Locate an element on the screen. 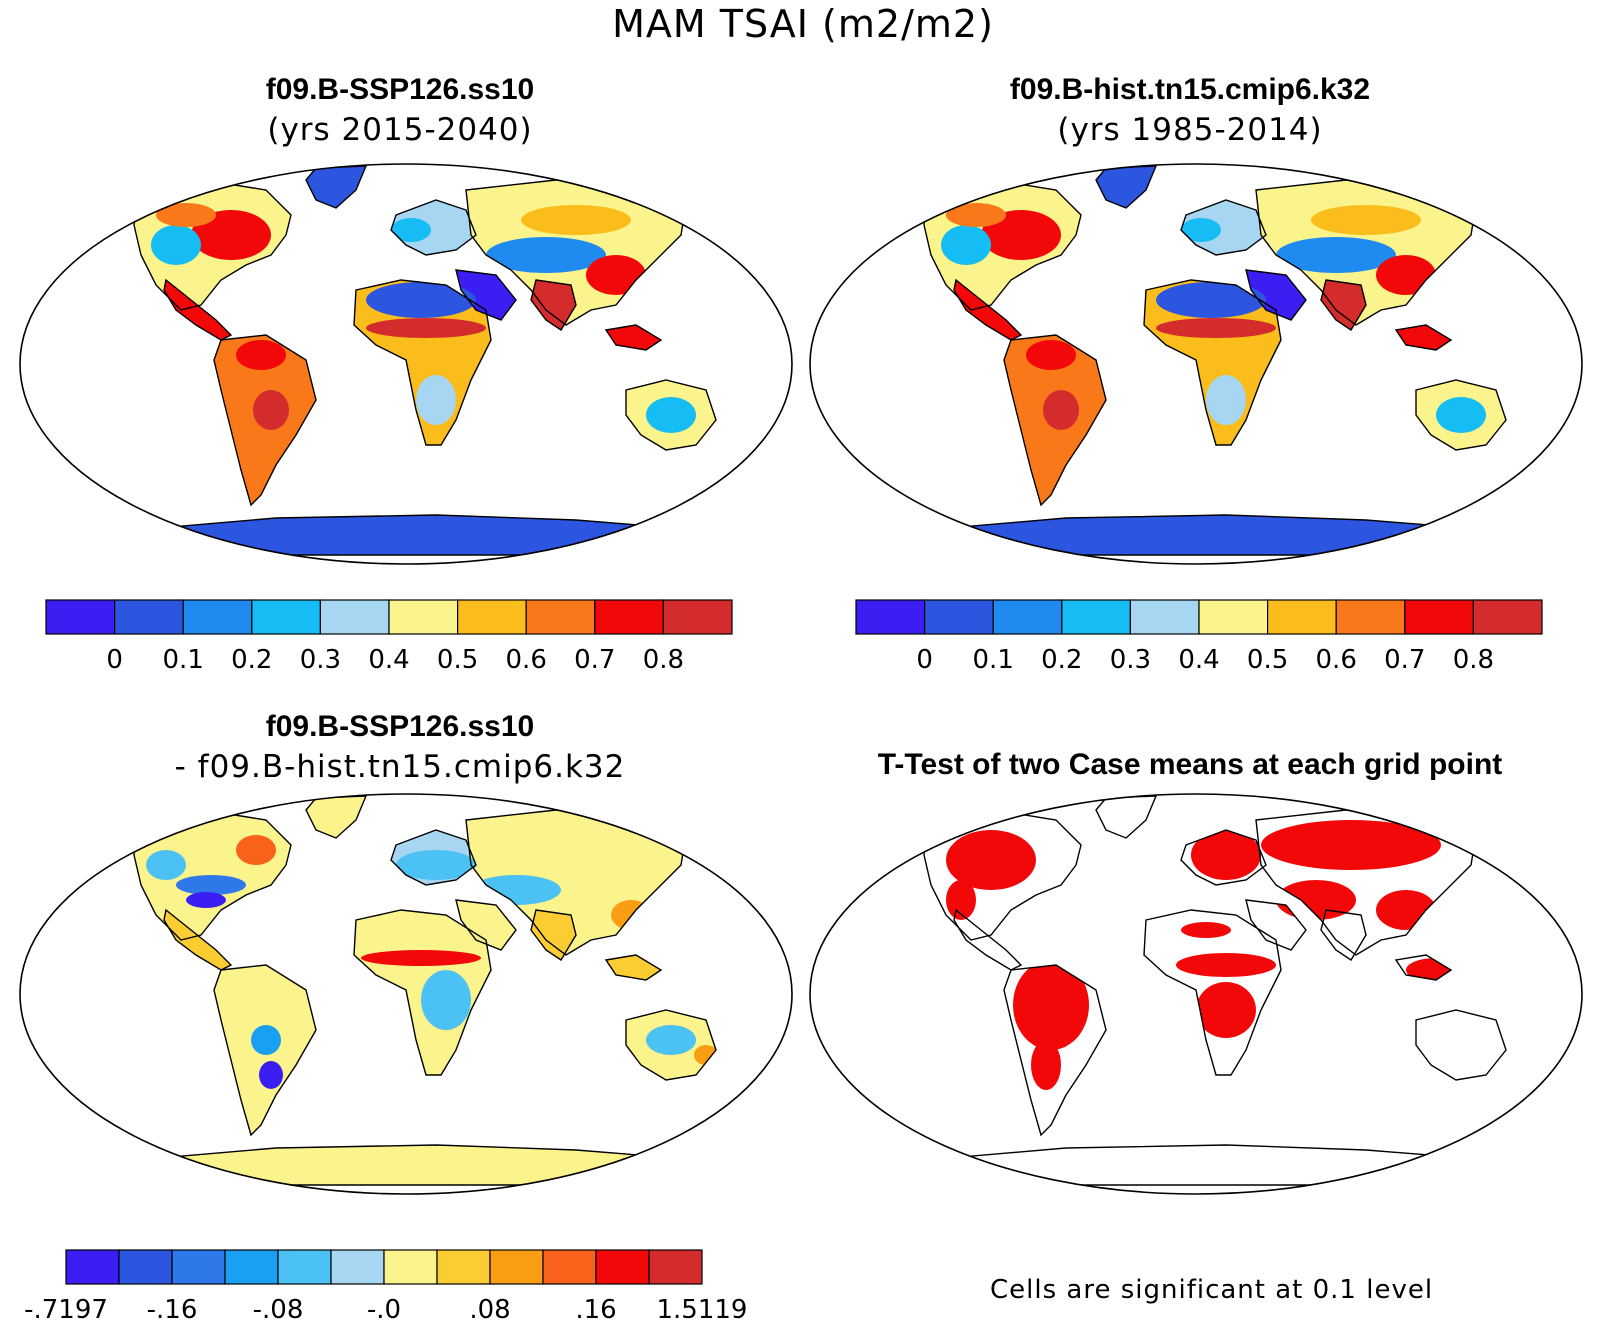 Image resolution: width=1606 pixels, height=1323 pixels. colorbar-tick-label: 0.3 is located at coordinates (1130, 660).